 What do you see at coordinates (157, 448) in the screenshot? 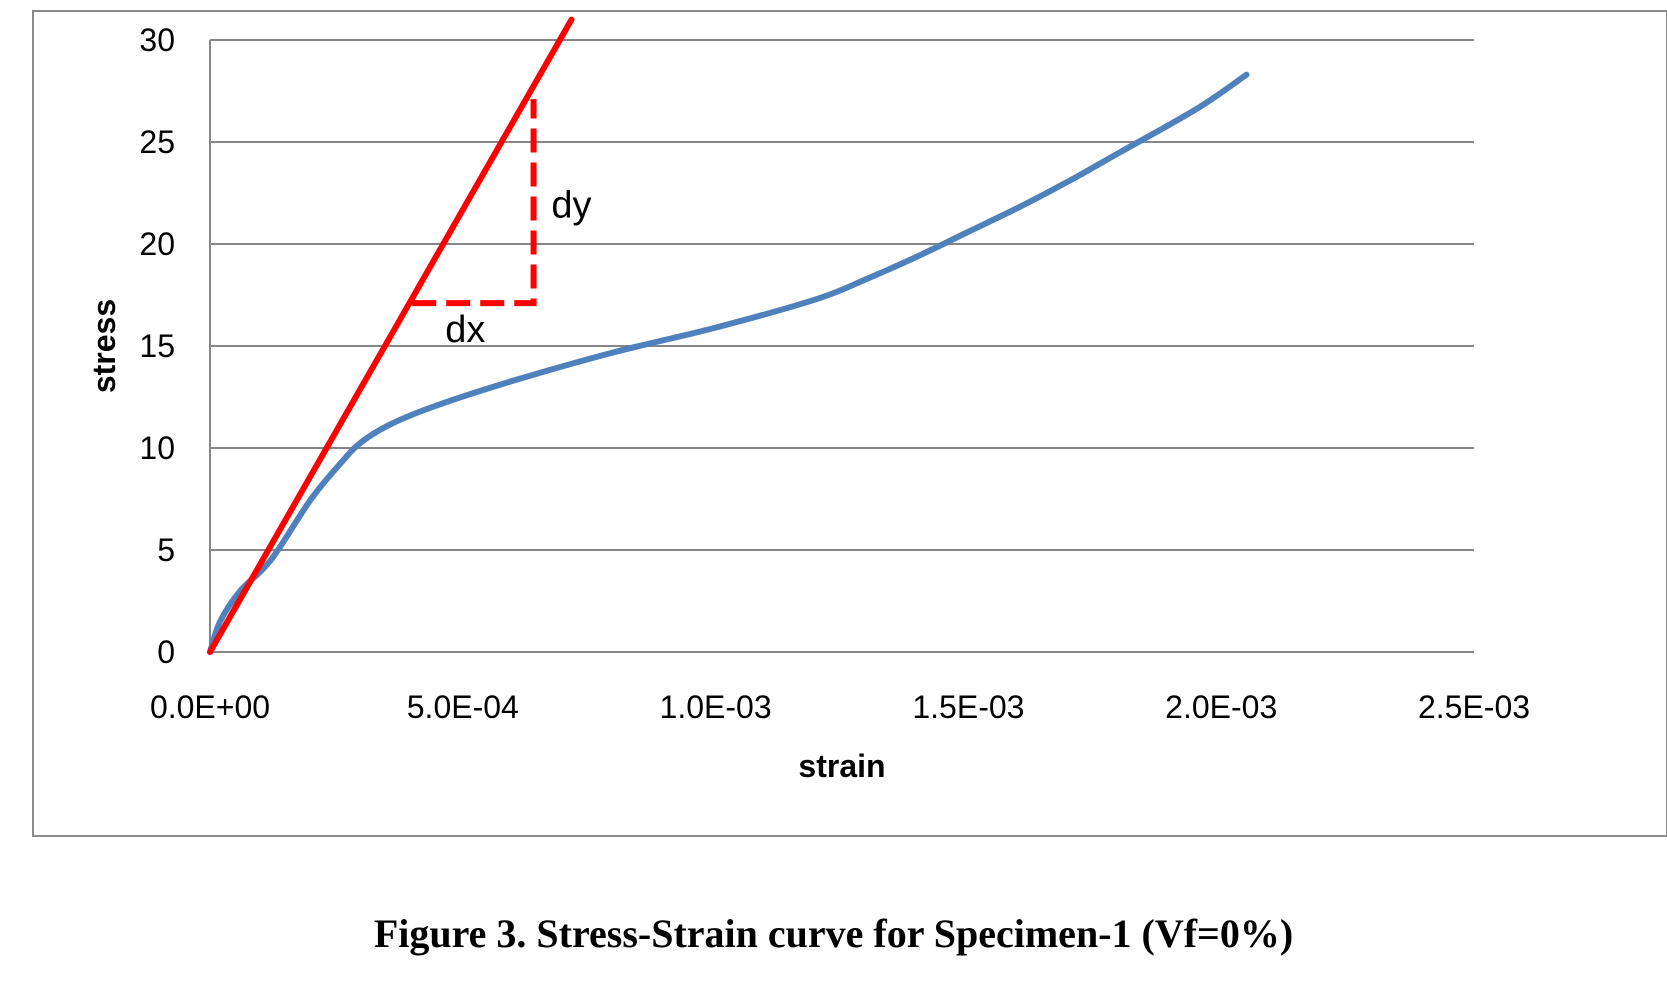
I see `y-tick-label: 10` at bounding box center [157, 448].